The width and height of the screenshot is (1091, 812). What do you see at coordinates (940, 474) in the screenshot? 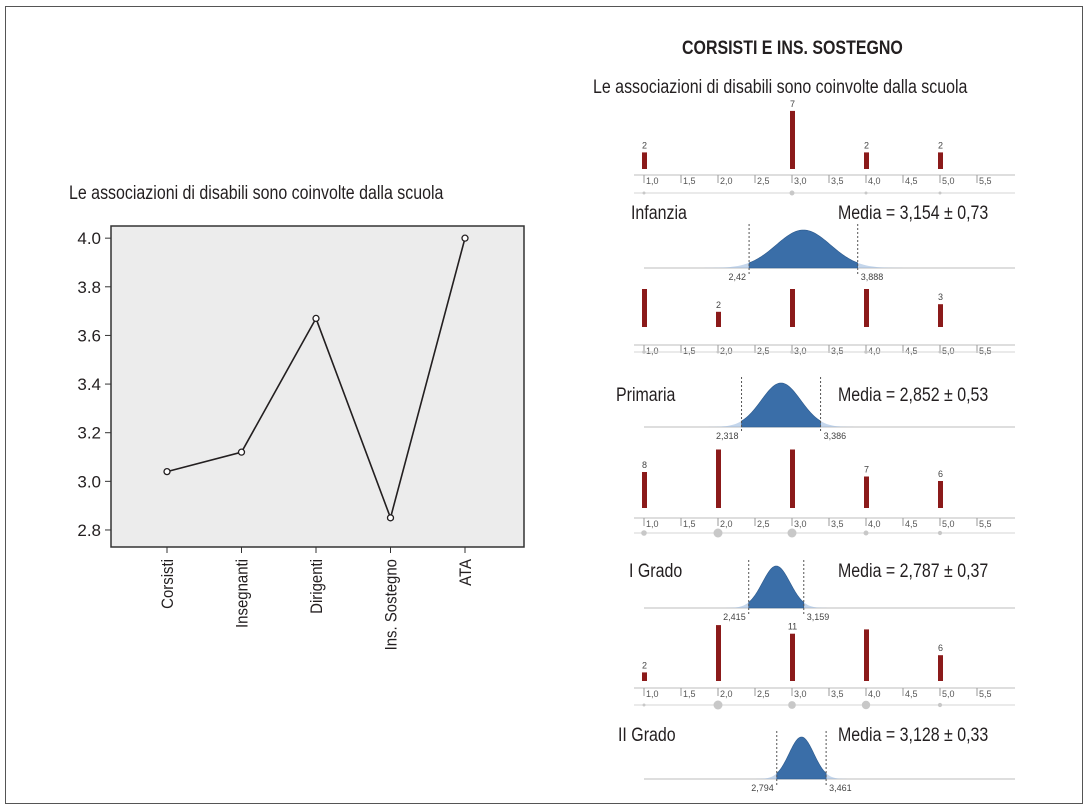
I see `bar-value-label: 6` at bounding box center [940, 474].